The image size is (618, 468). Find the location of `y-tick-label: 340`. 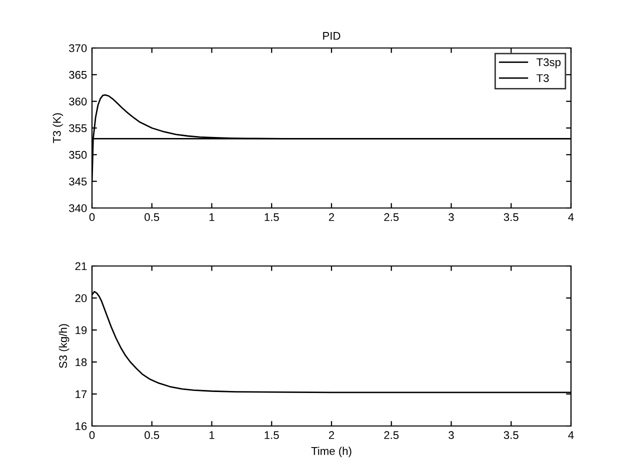

y-tick-label: 340 is located at coordinates (78, 208).